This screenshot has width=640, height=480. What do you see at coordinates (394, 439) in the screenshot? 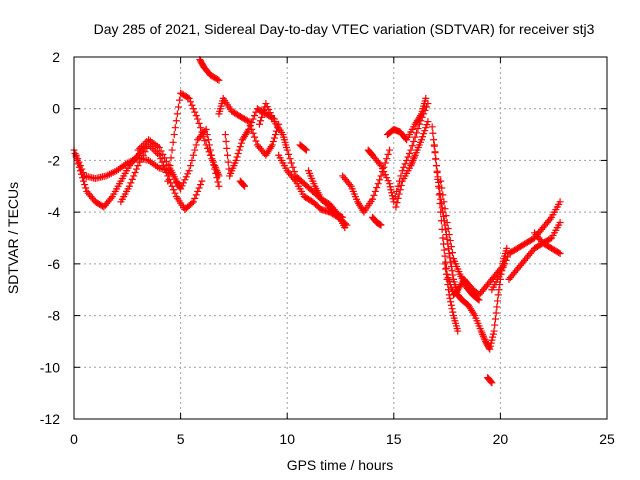
I see `x-tick-label: 15` at bounding box center [394, 439].